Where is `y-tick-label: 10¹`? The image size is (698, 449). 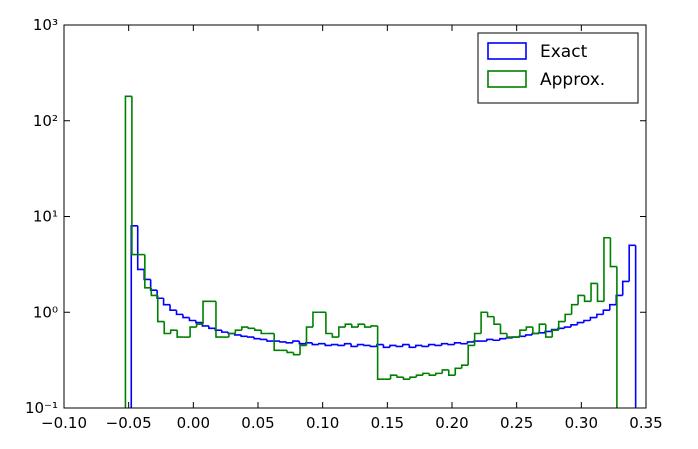
y-tick-label: 10¹ is located at coordinates (45, 217).